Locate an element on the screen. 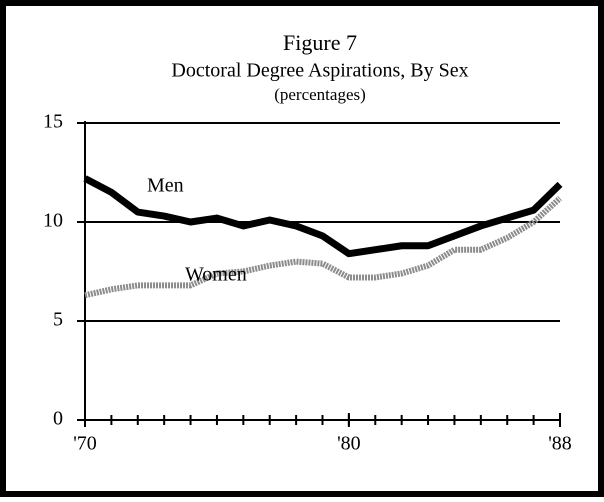 This screenshot has height=502, width=604. unit-label: (percentages) is located at coordinates (320, 94).